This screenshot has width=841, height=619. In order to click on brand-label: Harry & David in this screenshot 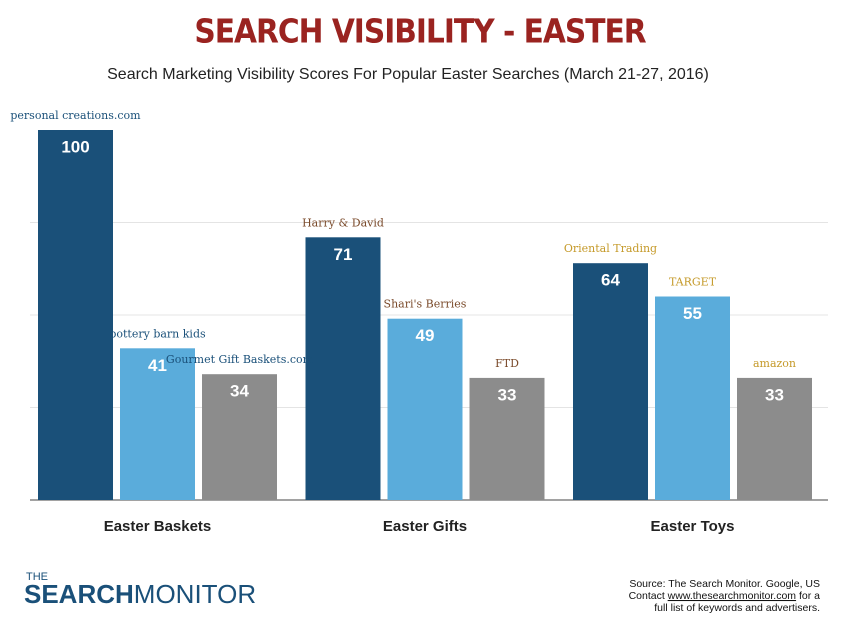, I will do `click(343, 222)`.